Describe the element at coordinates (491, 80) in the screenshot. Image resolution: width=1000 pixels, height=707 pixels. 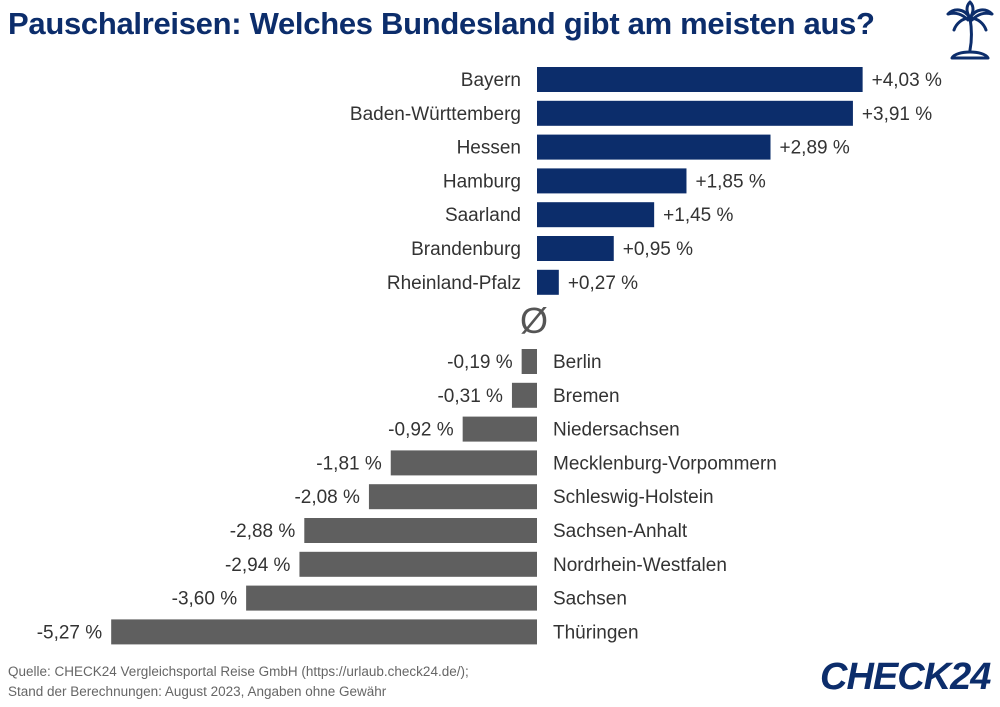
I see `category-label: Bayern` at that location.